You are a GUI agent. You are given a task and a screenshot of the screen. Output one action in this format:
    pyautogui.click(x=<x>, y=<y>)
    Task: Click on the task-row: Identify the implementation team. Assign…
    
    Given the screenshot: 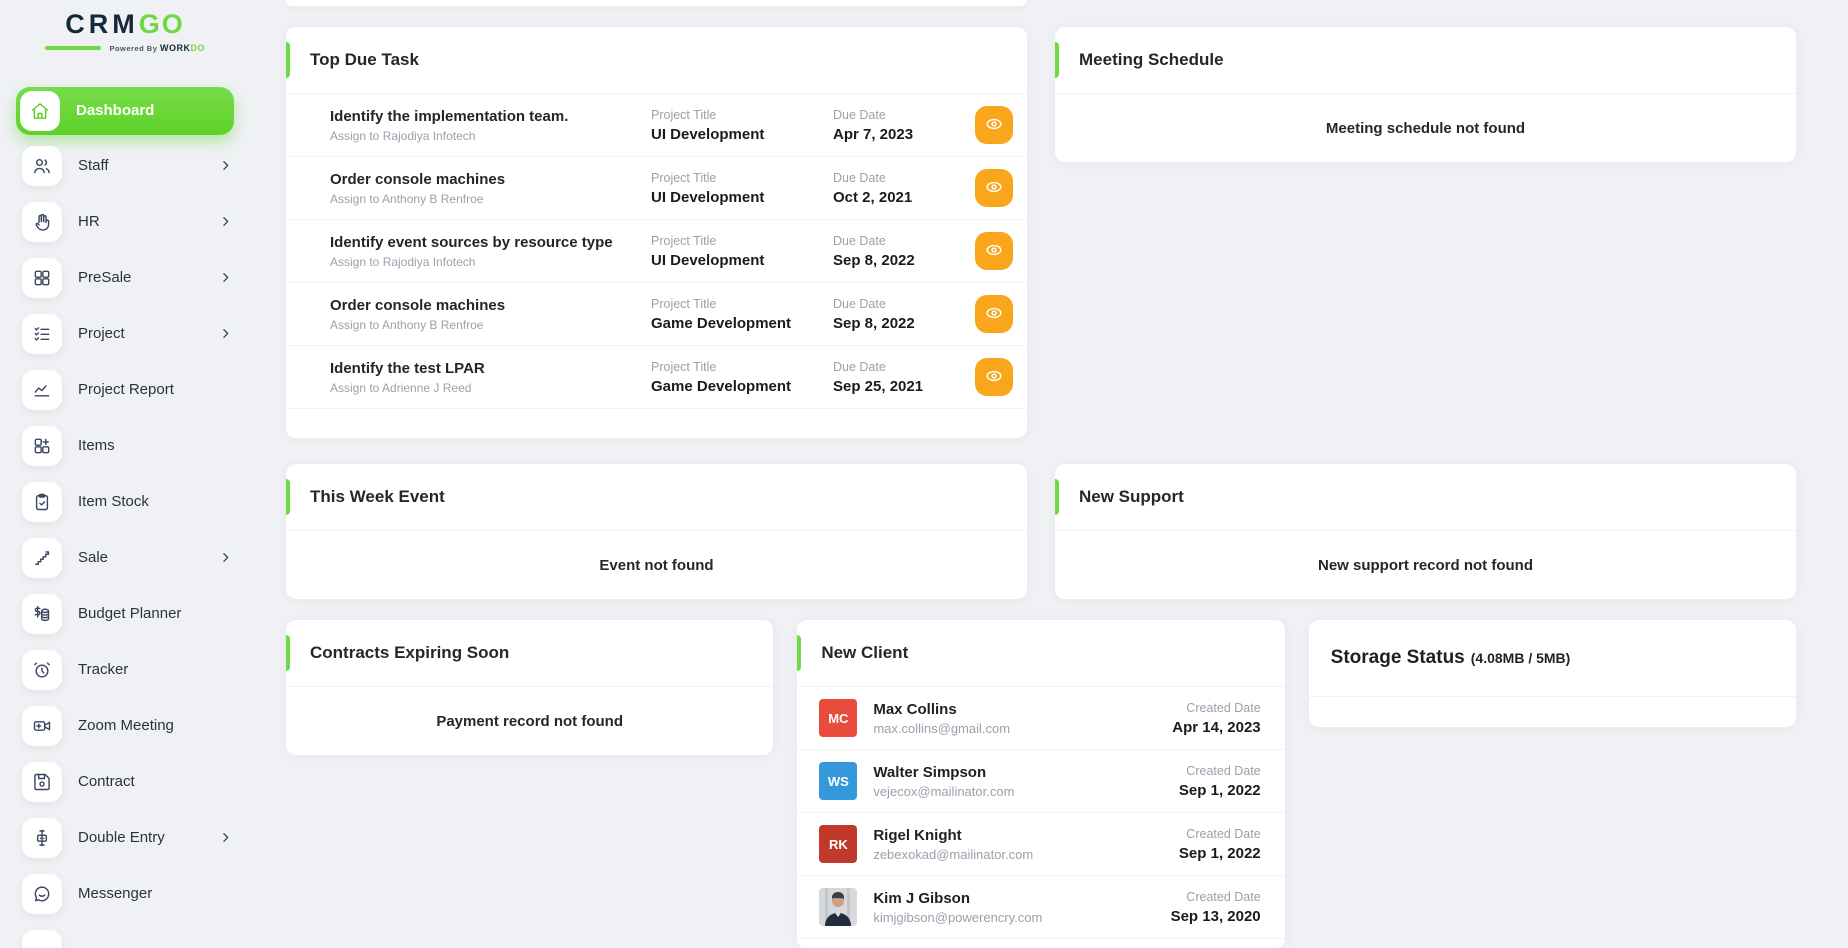 What is the action you would take?
    pyautogui.click(x=656, y=125)
    